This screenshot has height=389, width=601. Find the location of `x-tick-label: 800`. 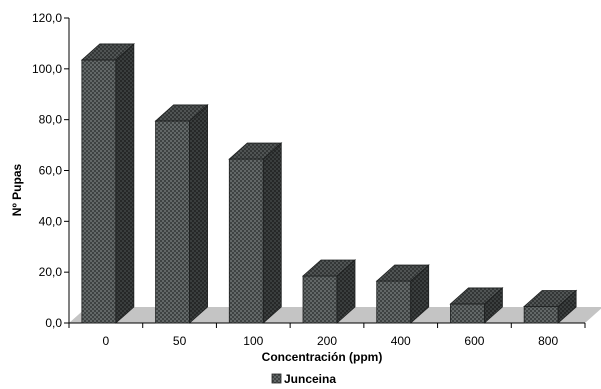

x-tick-label: 800 is located at coordinates (548, 341).